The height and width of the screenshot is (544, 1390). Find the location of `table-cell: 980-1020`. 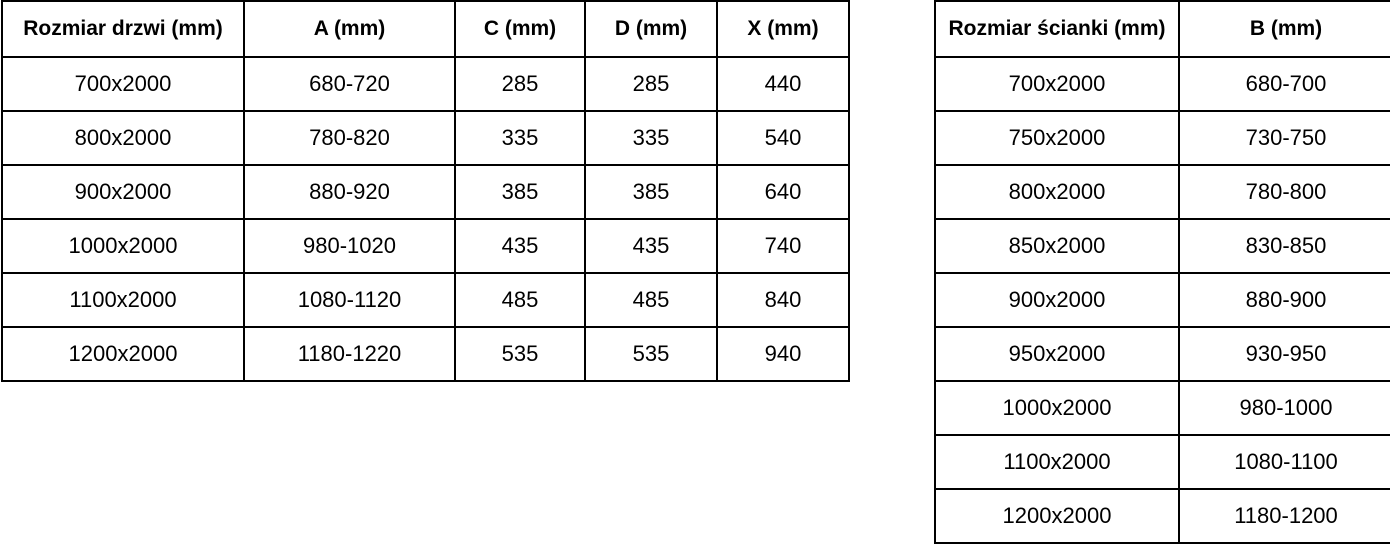

table-cell: 980-1020 is located at coordinates (349, 246).